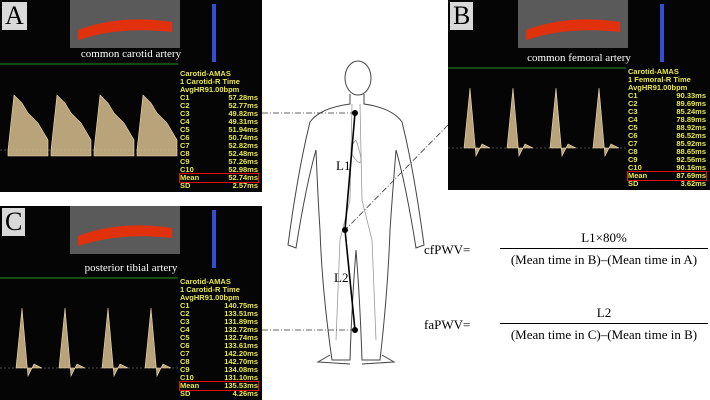  I want to click on table-row: SD 3.62ms, so click(667, 184).